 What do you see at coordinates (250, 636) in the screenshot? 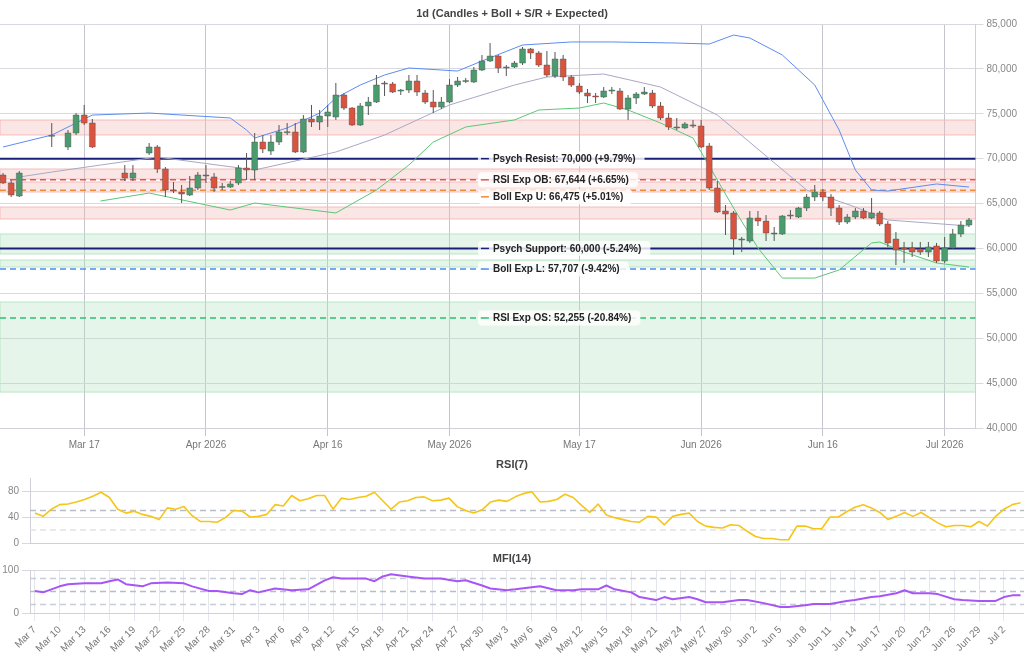
I see `x-tick-label: Apr 3` at bounding box center [250, 636].